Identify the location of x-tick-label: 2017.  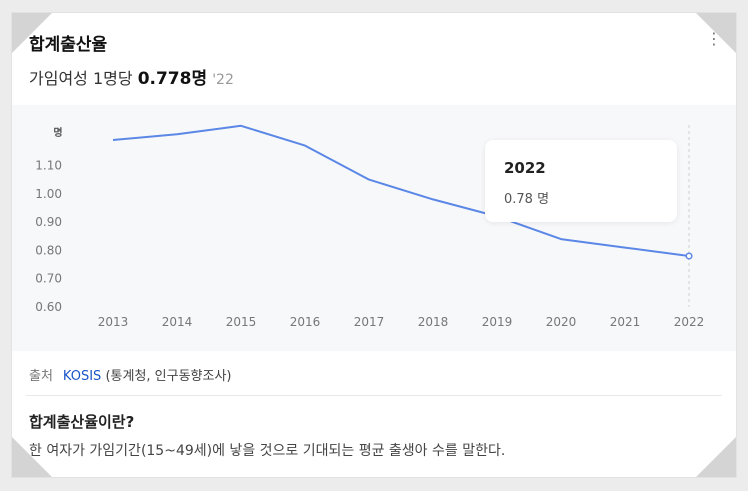
(369, 322).